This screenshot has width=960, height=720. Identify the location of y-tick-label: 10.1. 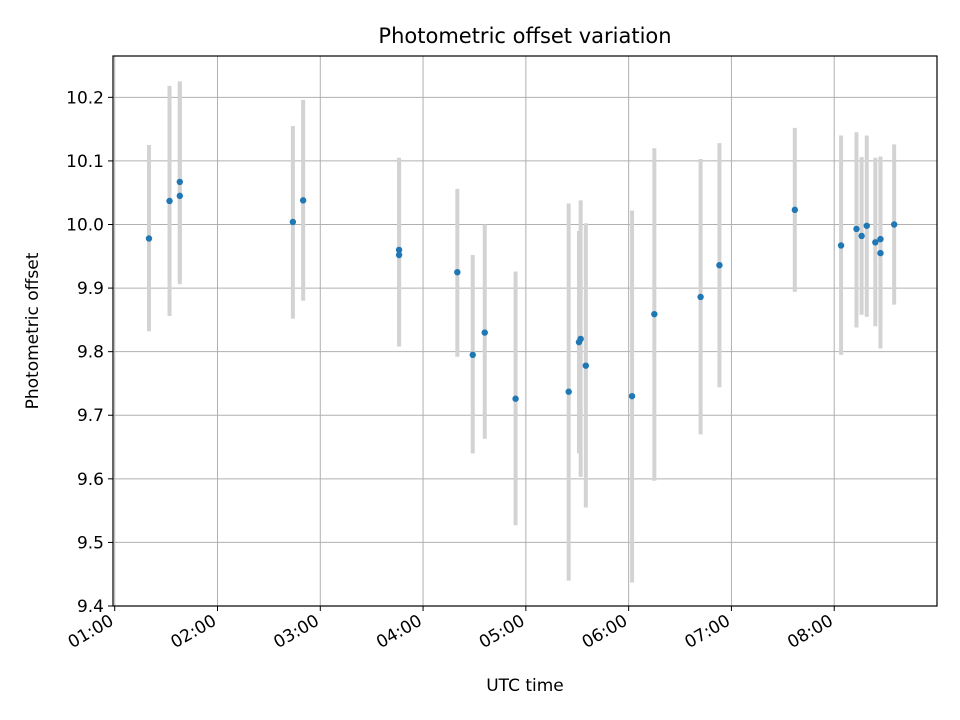
(85, 162).